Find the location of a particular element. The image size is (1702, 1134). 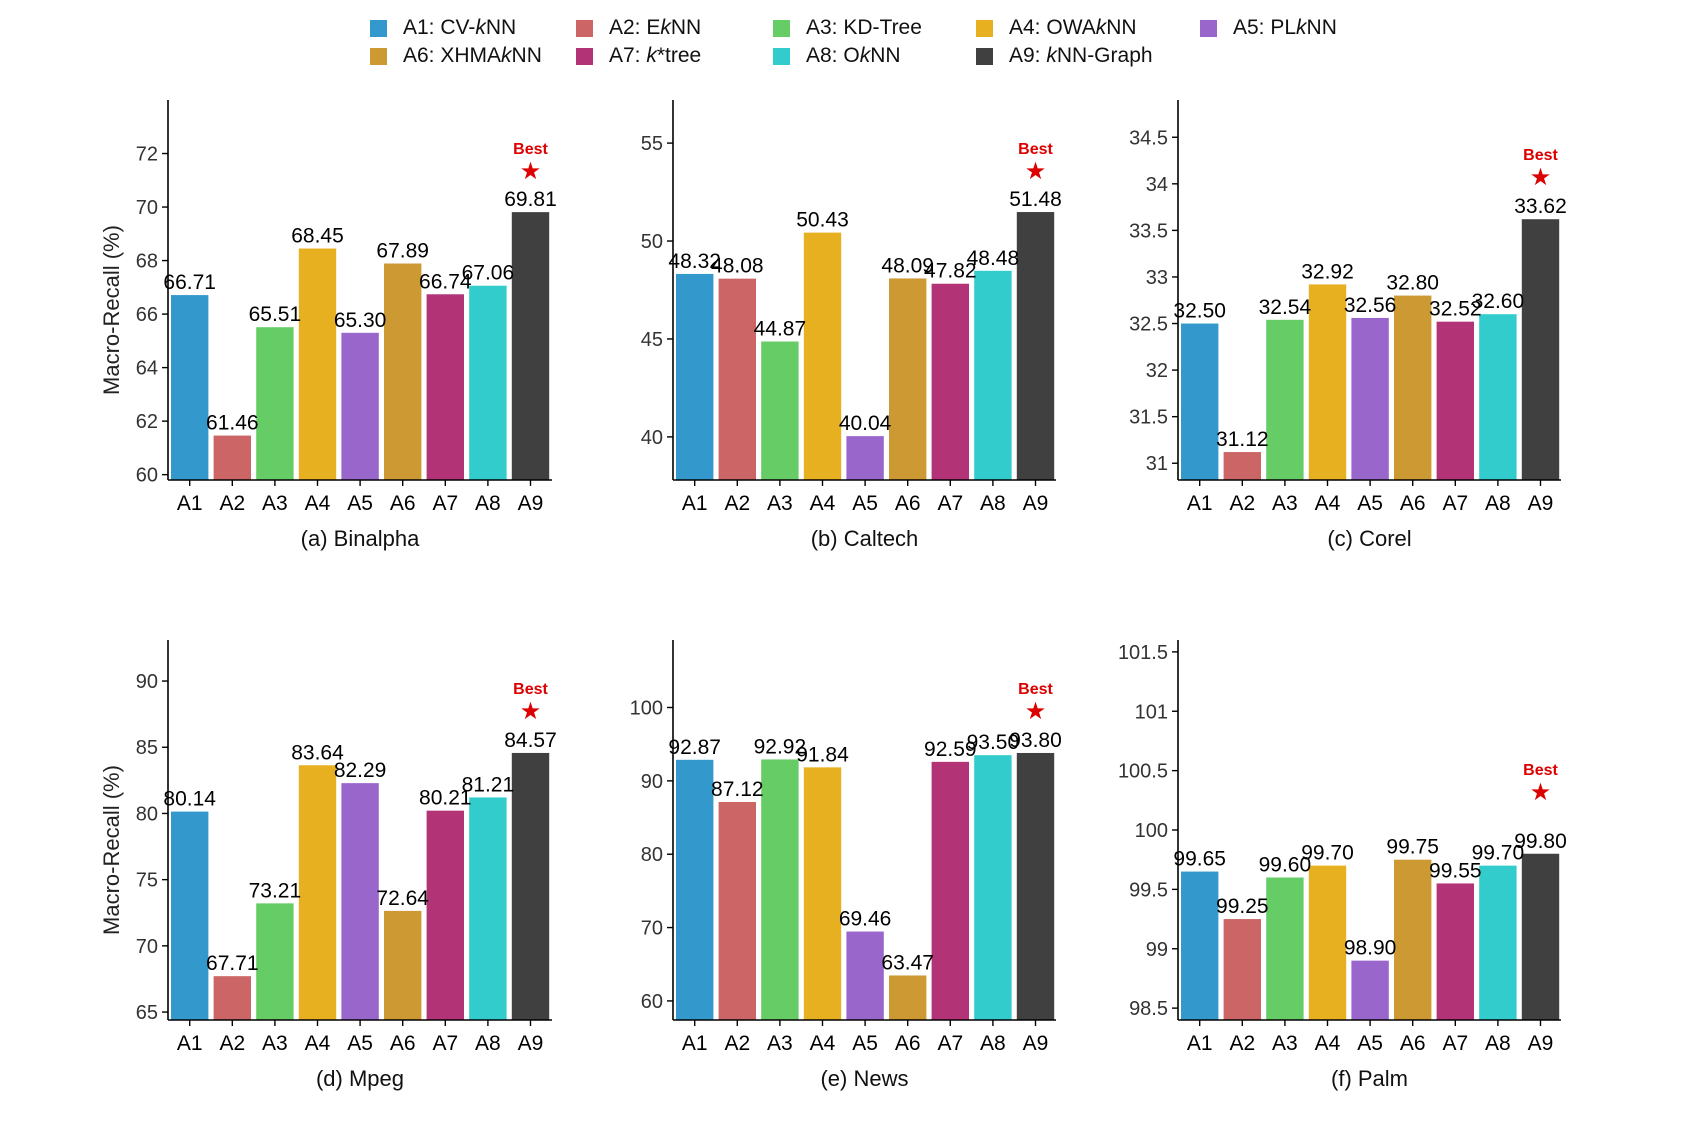

y-tick-label: 70 is located at coordinates (147, 208).